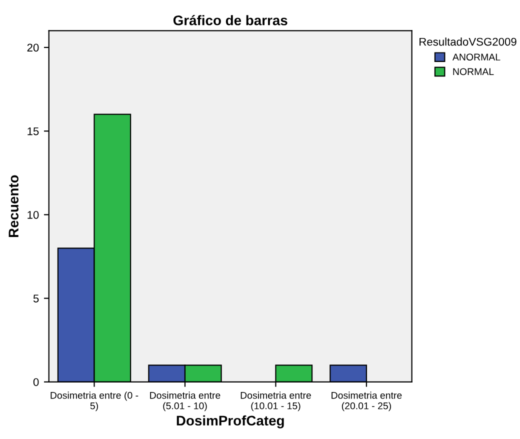 Image resolution: width=520 pixels, height=439 pixels. What do you see at coordinates (473, 72) in the screenshot?
I see `legend-label: NORMAL` at bounding box center [473, 72].